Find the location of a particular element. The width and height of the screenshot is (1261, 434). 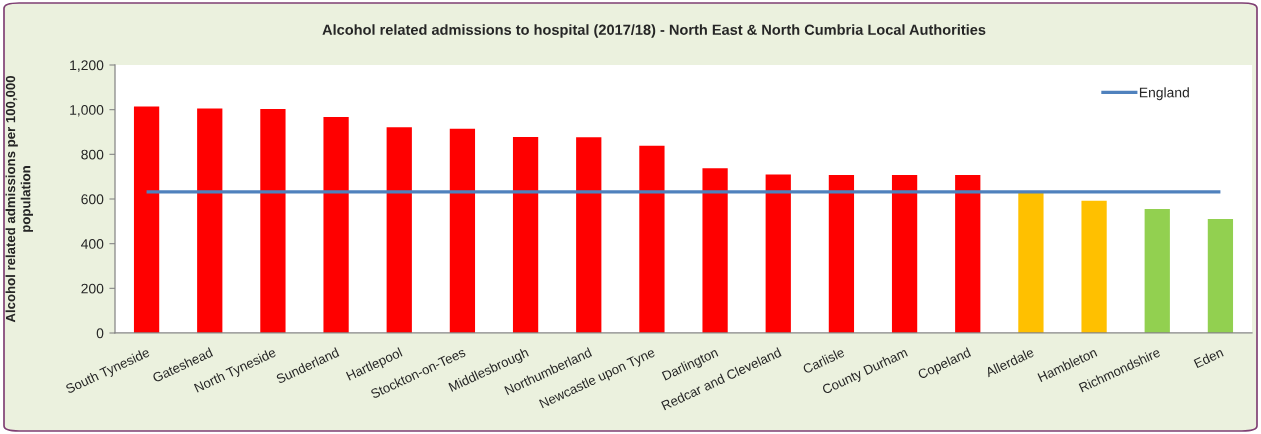

y-tick-label: 800 is located at coordinates (92, 154).